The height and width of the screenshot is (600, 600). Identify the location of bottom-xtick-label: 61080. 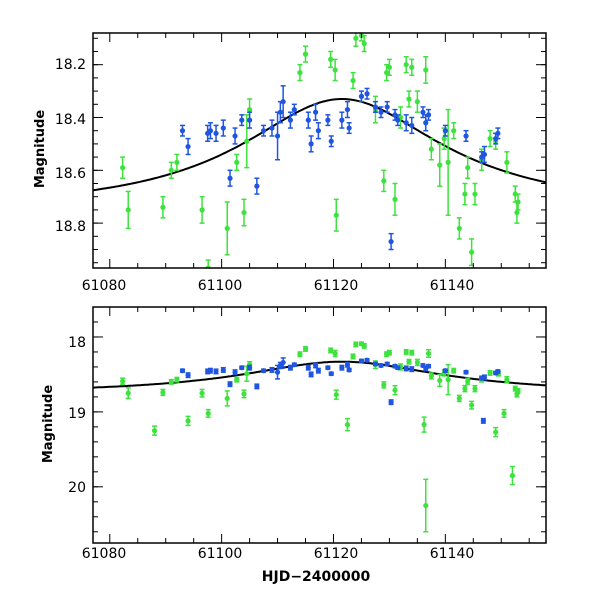
(104, 554).